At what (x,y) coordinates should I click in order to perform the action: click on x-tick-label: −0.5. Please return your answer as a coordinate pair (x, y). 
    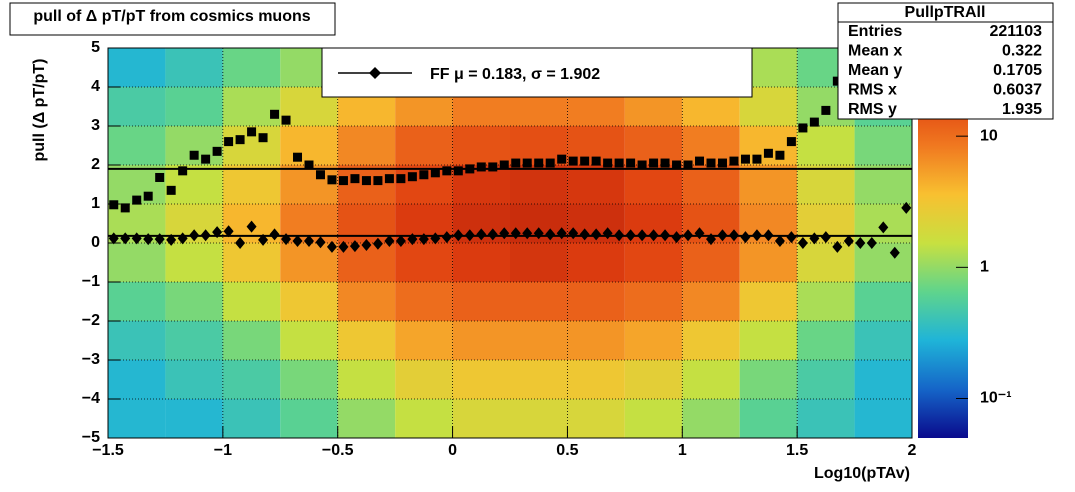
    Looking at the image, I should click on (338, 450).